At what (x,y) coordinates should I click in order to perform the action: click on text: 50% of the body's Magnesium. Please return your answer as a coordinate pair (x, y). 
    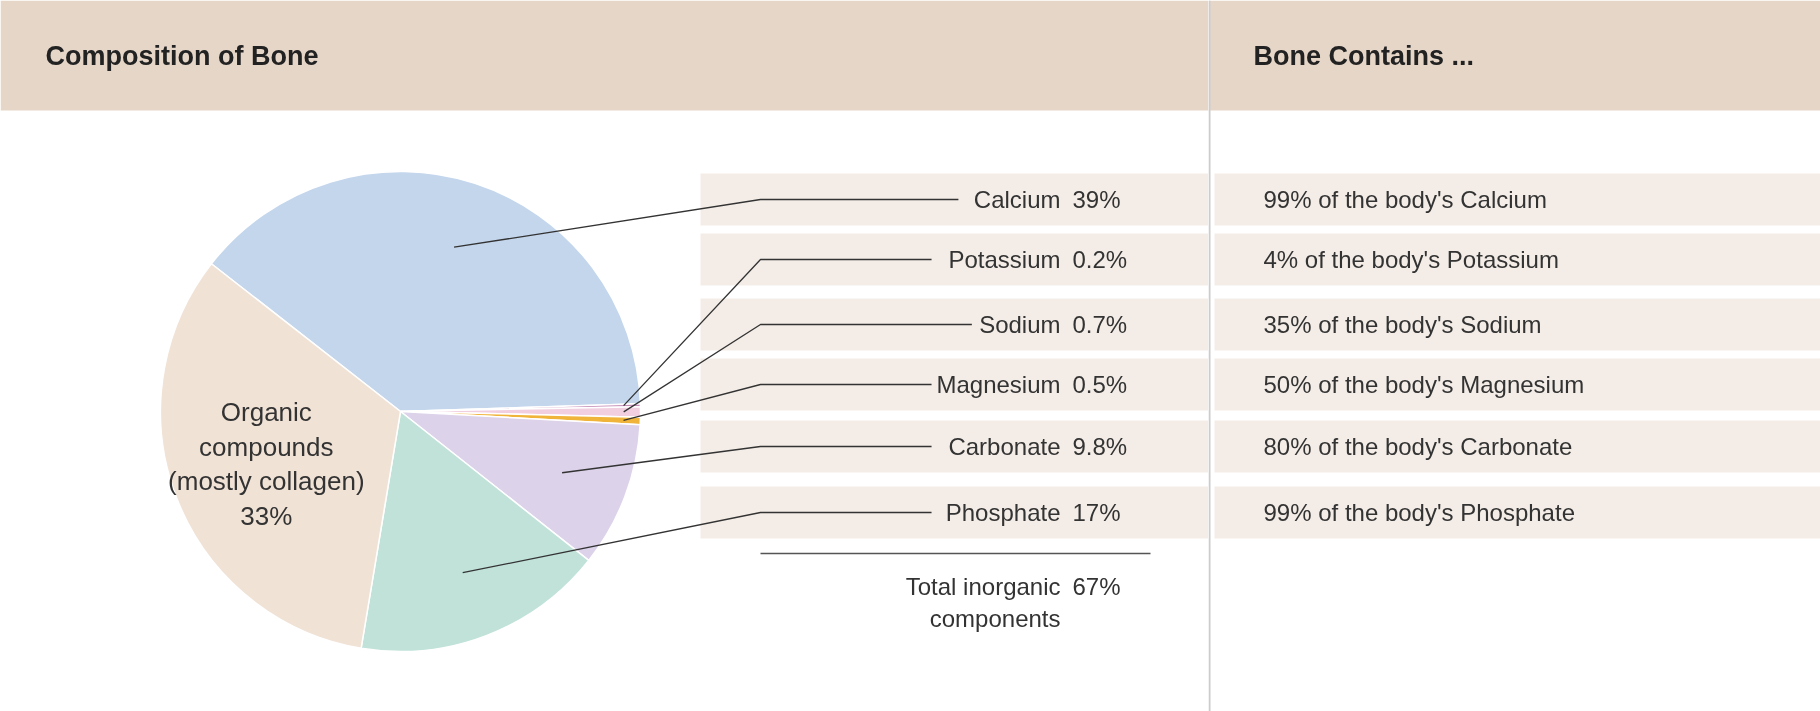
    Looking at the image, I should click on (1424, 384).